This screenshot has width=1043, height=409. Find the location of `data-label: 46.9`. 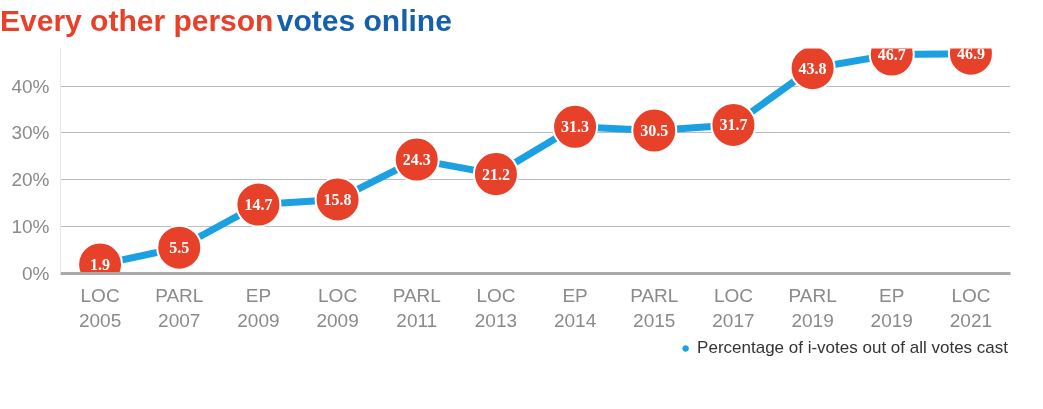

data-label: 46.9 is located at coordinates (970, 54).